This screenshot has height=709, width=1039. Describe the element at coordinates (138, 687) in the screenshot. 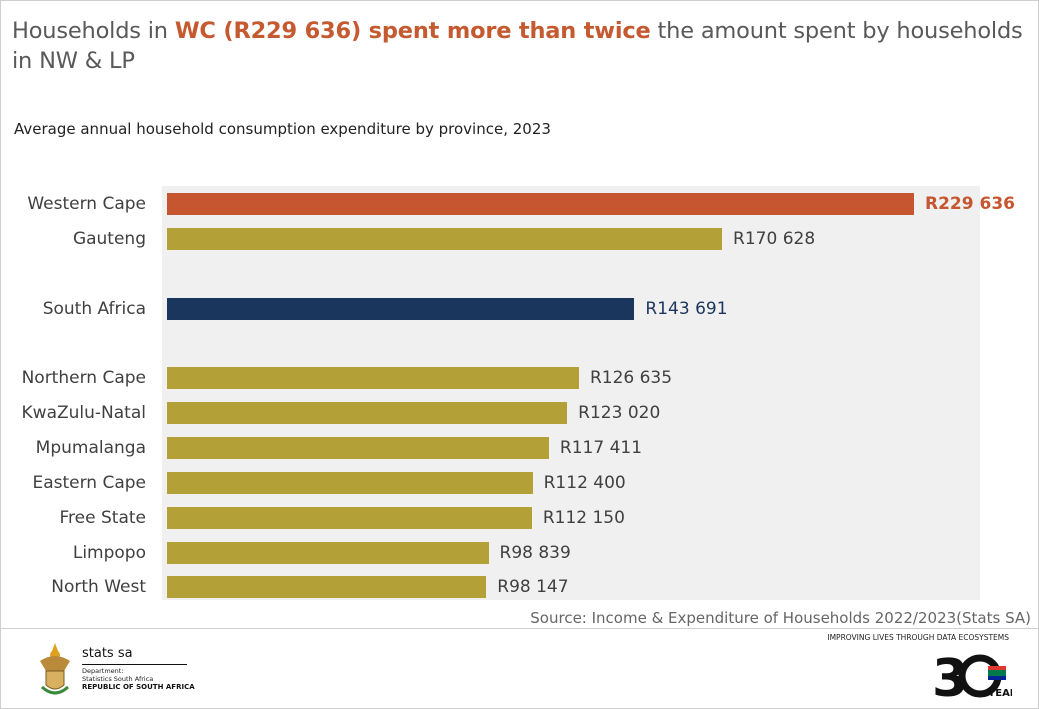

I see `republic-text: REPUBLIC OF SOUTH AFRICA` at that location.